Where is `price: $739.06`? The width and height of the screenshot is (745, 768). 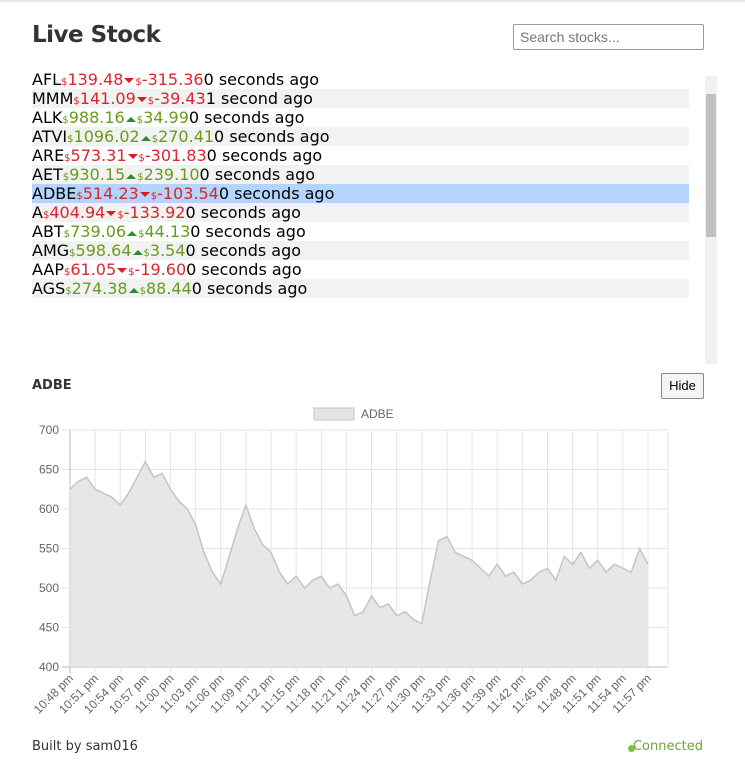
price: $739.06 is located at coordinates (95, 231).